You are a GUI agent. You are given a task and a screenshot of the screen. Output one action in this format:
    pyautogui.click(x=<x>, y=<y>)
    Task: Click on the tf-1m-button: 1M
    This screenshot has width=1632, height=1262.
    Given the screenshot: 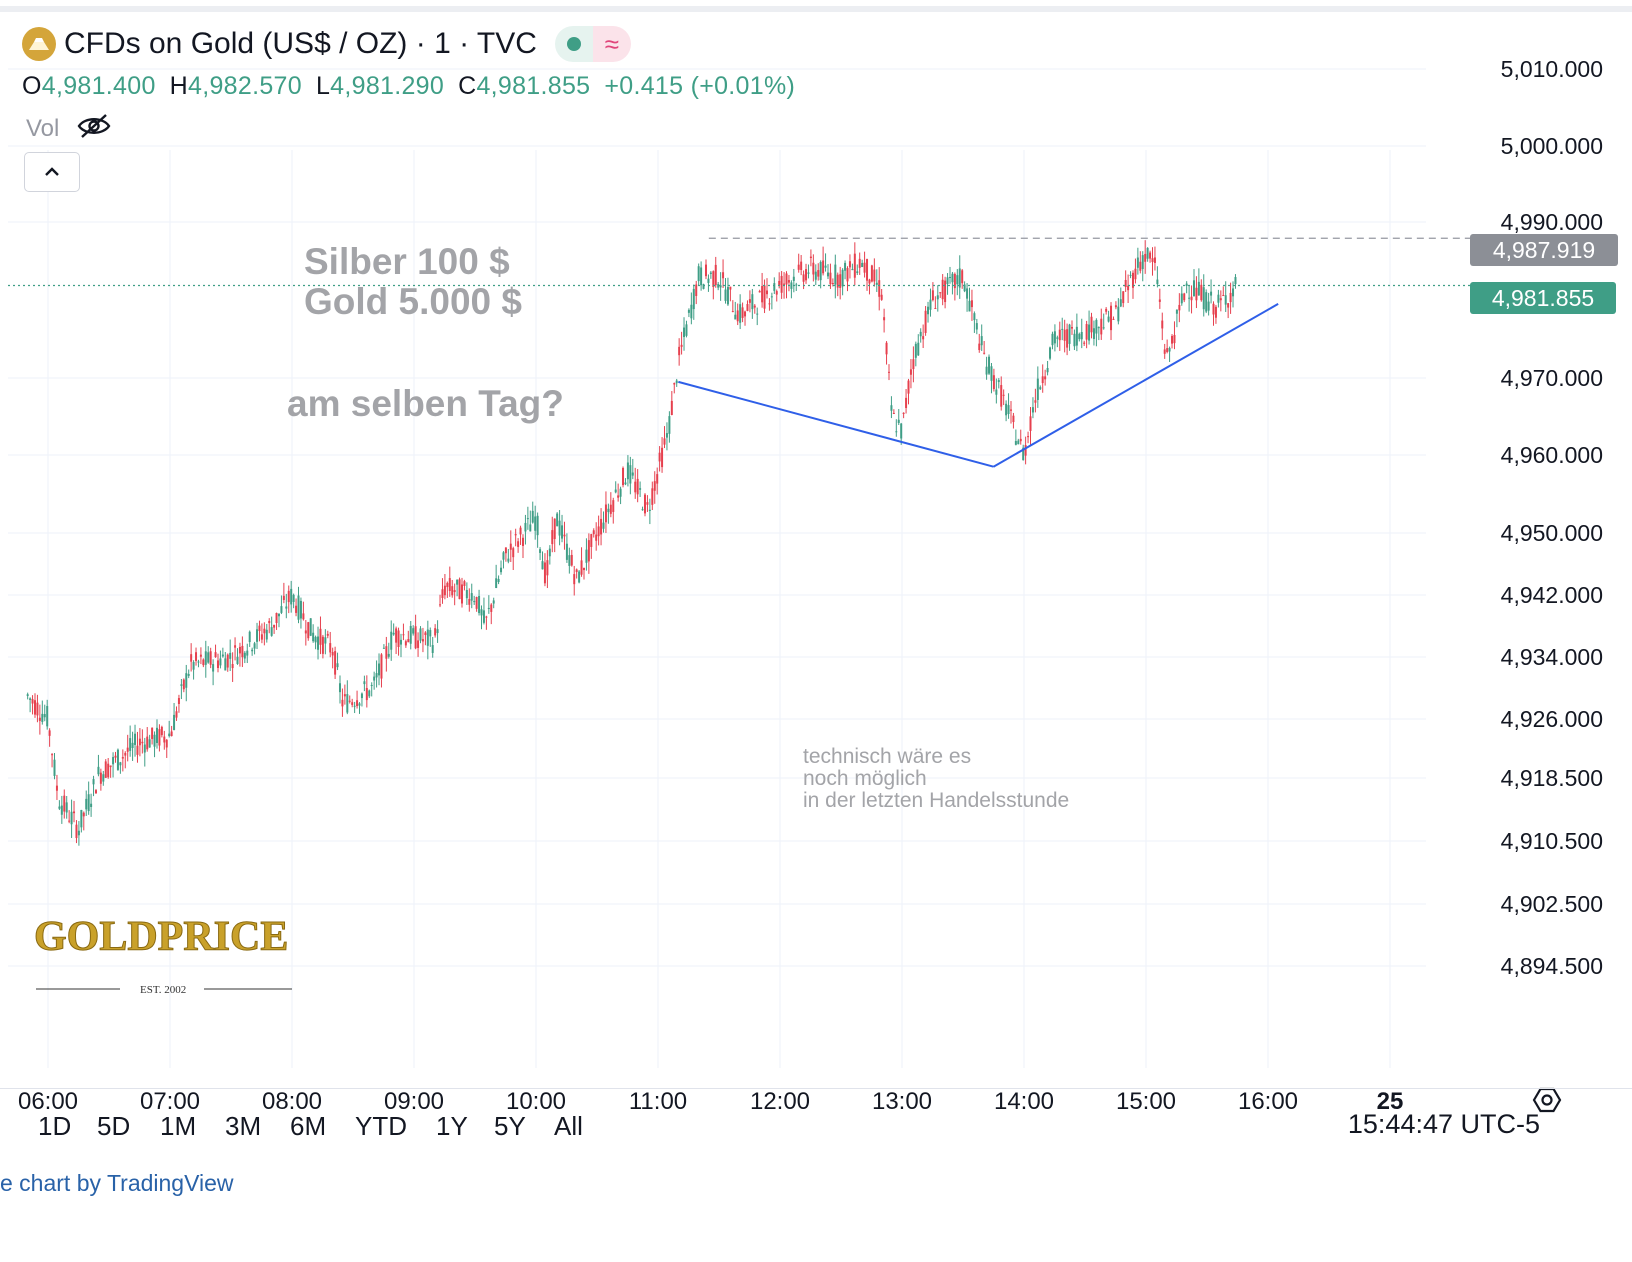 What is the action you would take?
    pyautogui.click(x=178, y=1126)
    